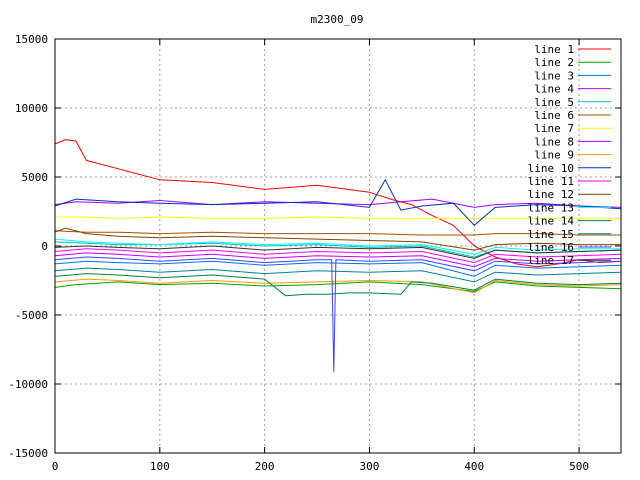  What do you see at coordinates (551, 181) in the screenshot?
I see `legend-label-11: line 11` at bounding box center [551, 181].